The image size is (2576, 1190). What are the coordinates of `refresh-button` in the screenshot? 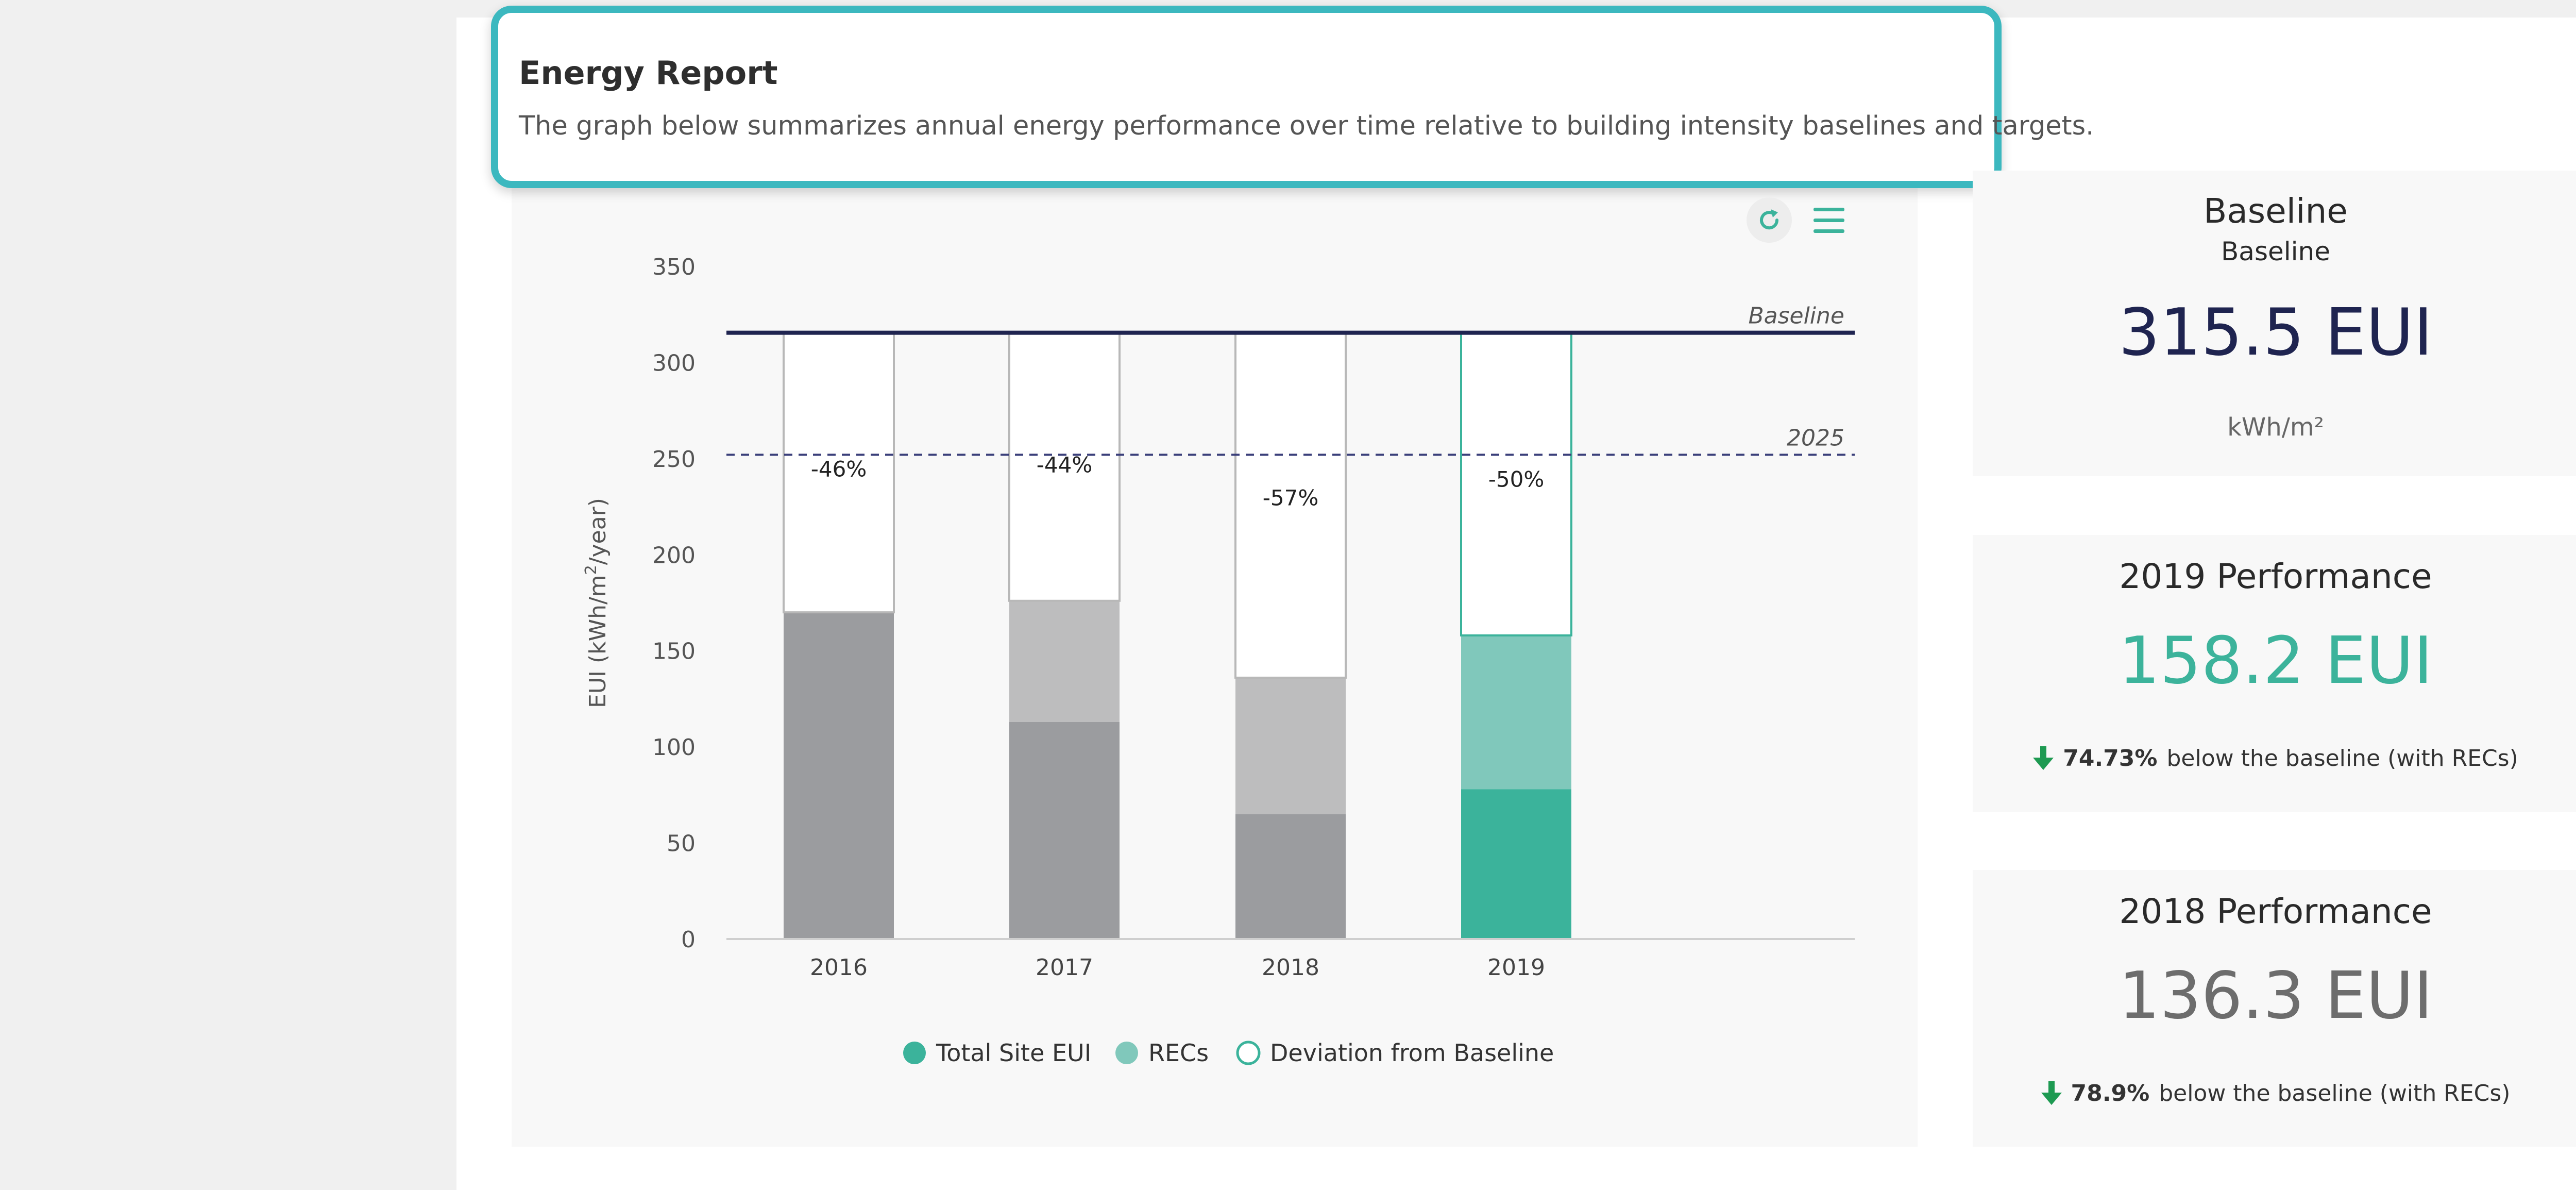 It's located at (1769, 220).